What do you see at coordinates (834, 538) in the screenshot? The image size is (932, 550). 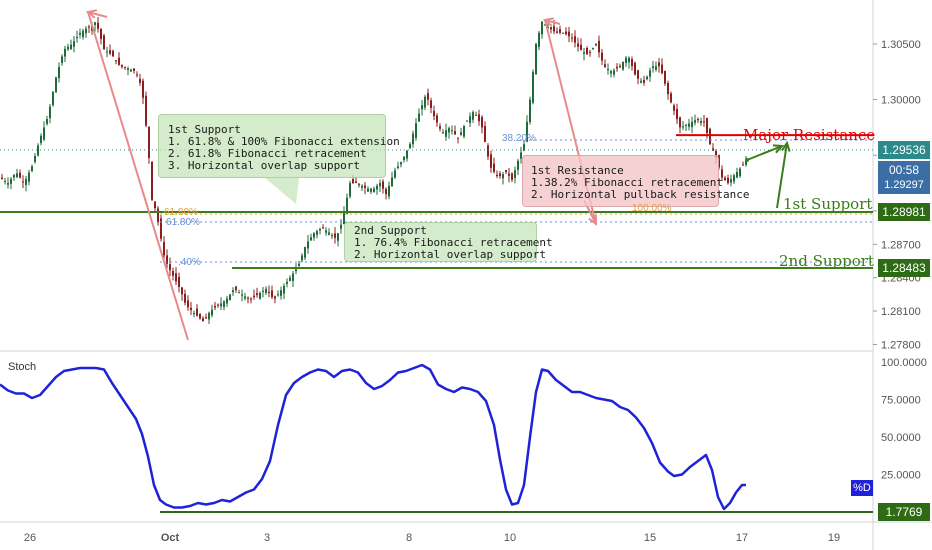 I see `time-tick-label: 19` at bounding box center [834, 538].